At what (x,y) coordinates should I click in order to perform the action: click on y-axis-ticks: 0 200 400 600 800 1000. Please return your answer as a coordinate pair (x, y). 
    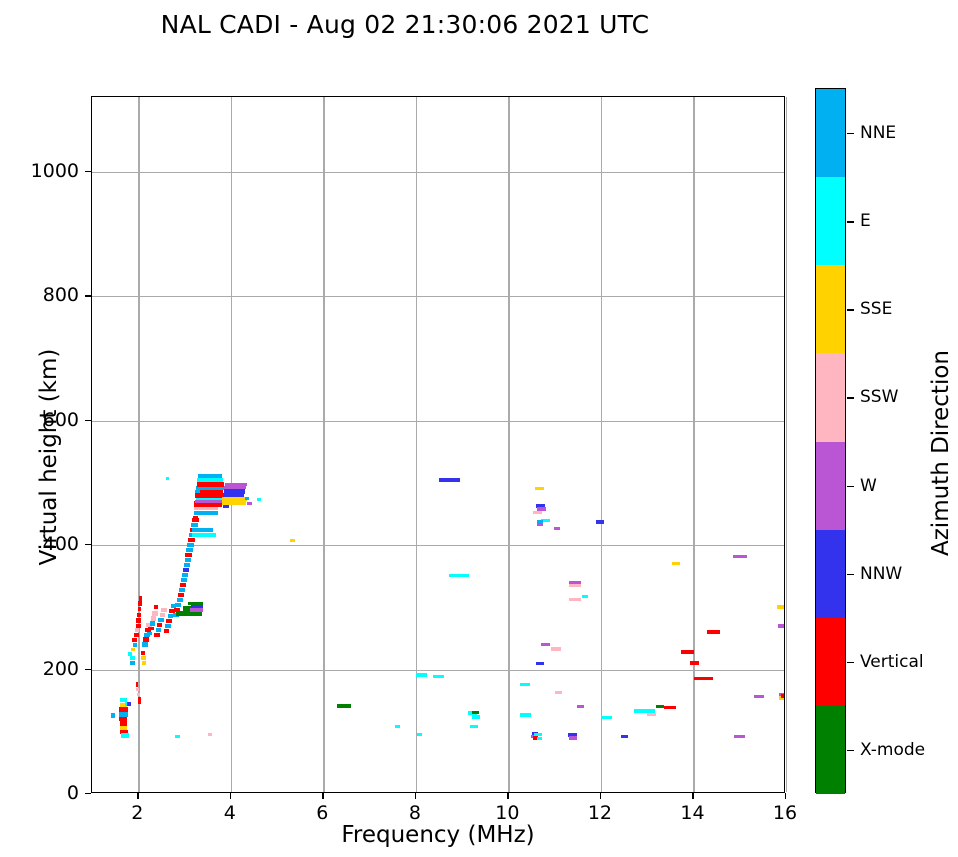
    Looking at the image, I should click on (61, 450).